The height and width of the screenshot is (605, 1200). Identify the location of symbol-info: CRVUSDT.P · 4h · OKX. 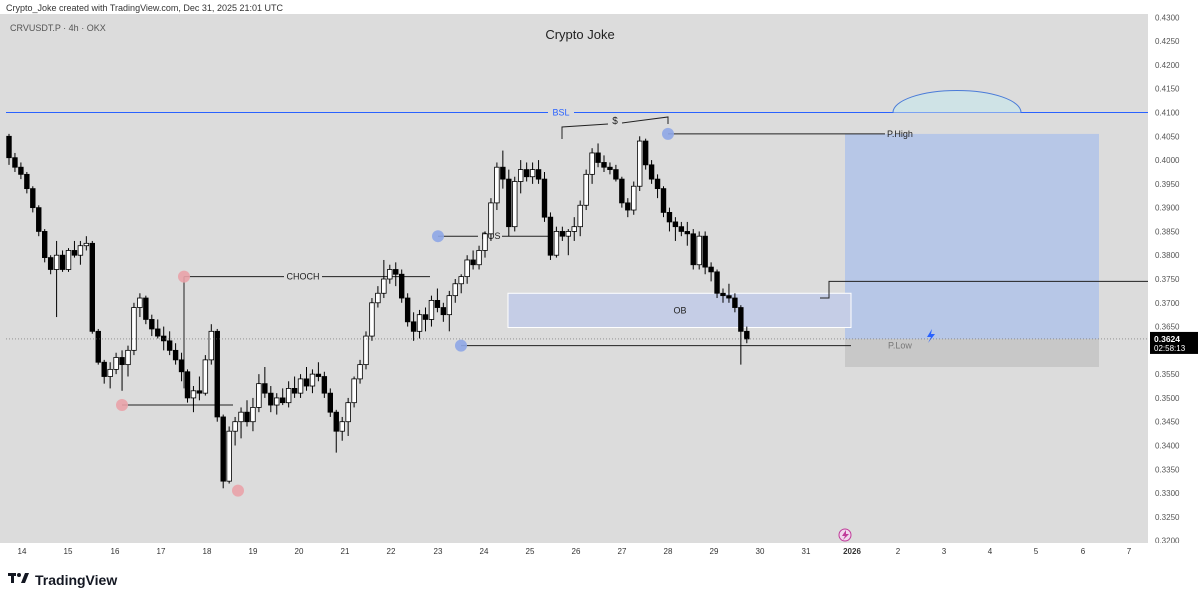
(58, 28).